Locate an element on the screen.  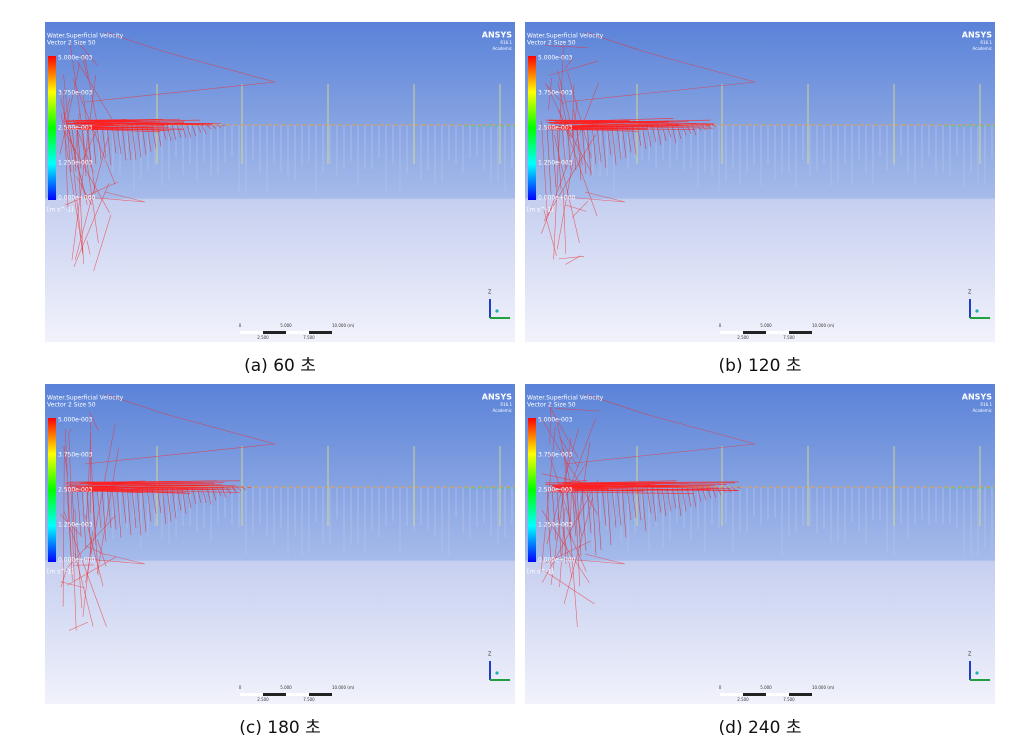
legend-label: 0.000e+000 is located at coordinates (557, 560).